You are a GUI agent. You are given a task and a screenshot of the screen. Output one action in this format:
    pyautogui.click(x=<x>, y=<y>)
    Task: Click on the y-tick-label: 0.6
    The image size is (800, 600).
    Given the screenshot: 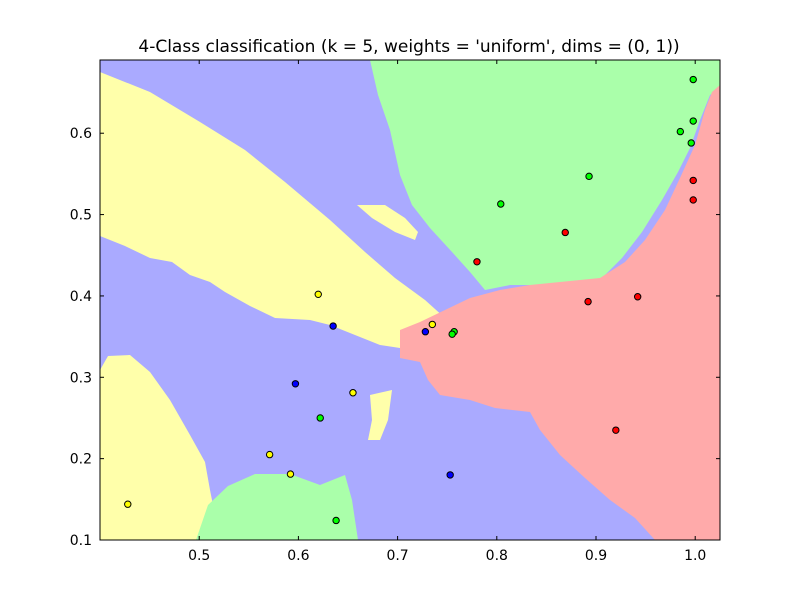 What is the action you would take?
    pyautogui.click(x=81, y=134)
    